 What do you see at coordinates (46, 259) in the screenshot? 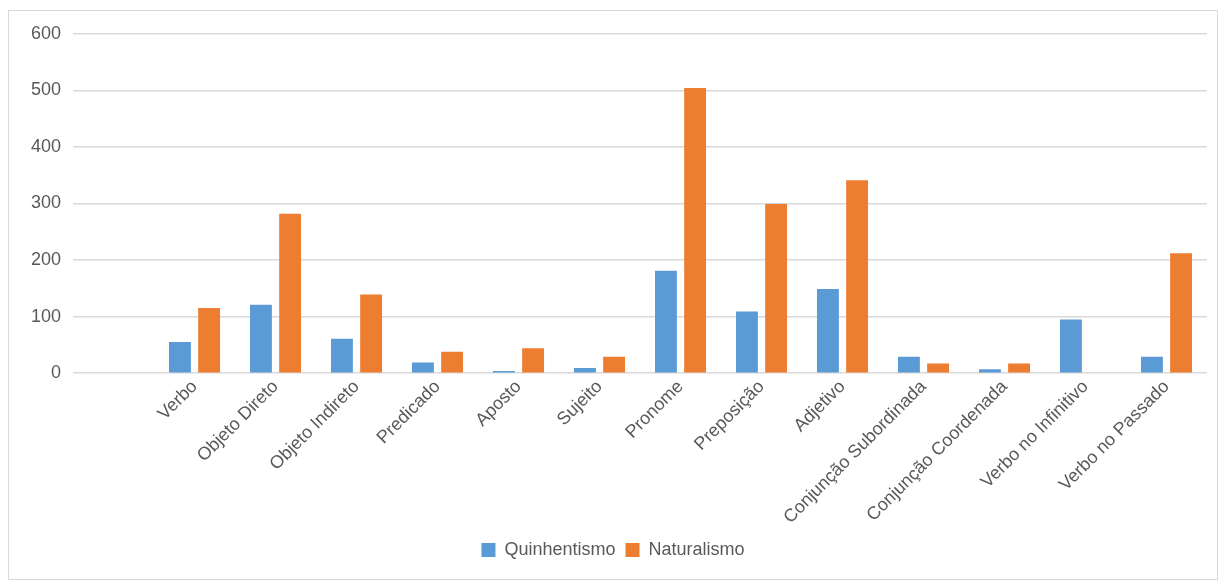
I see `y-tick-label: 200` at bounding box center [46, 259].